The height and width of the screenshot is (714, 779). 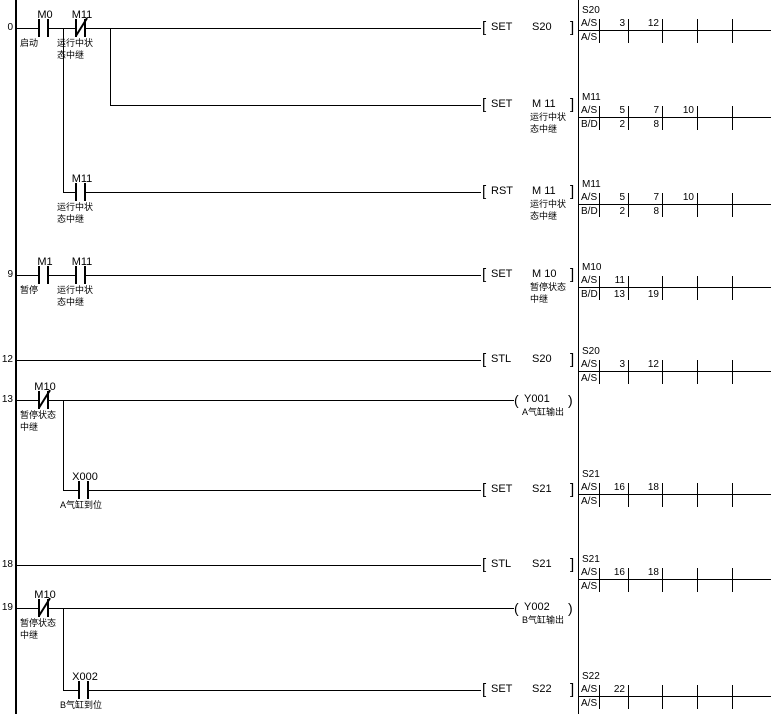 What do you see at coordinates (619, 280) in the screenshot?
I see `xref-step-ref: 11` at bounding box center [619, 280].